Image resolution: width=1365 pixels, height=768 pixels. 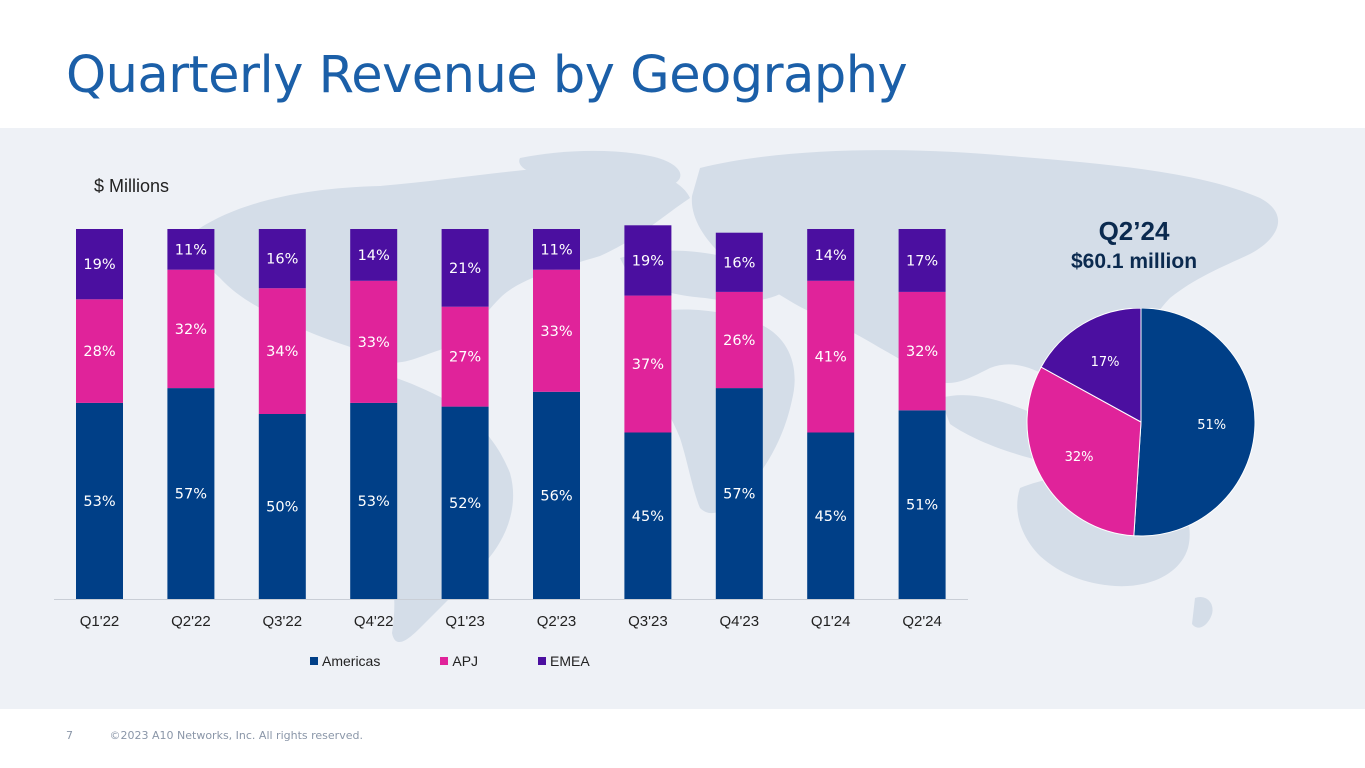 I want to click on data-label-emea-1: 11%, so click(x=191, y=250).